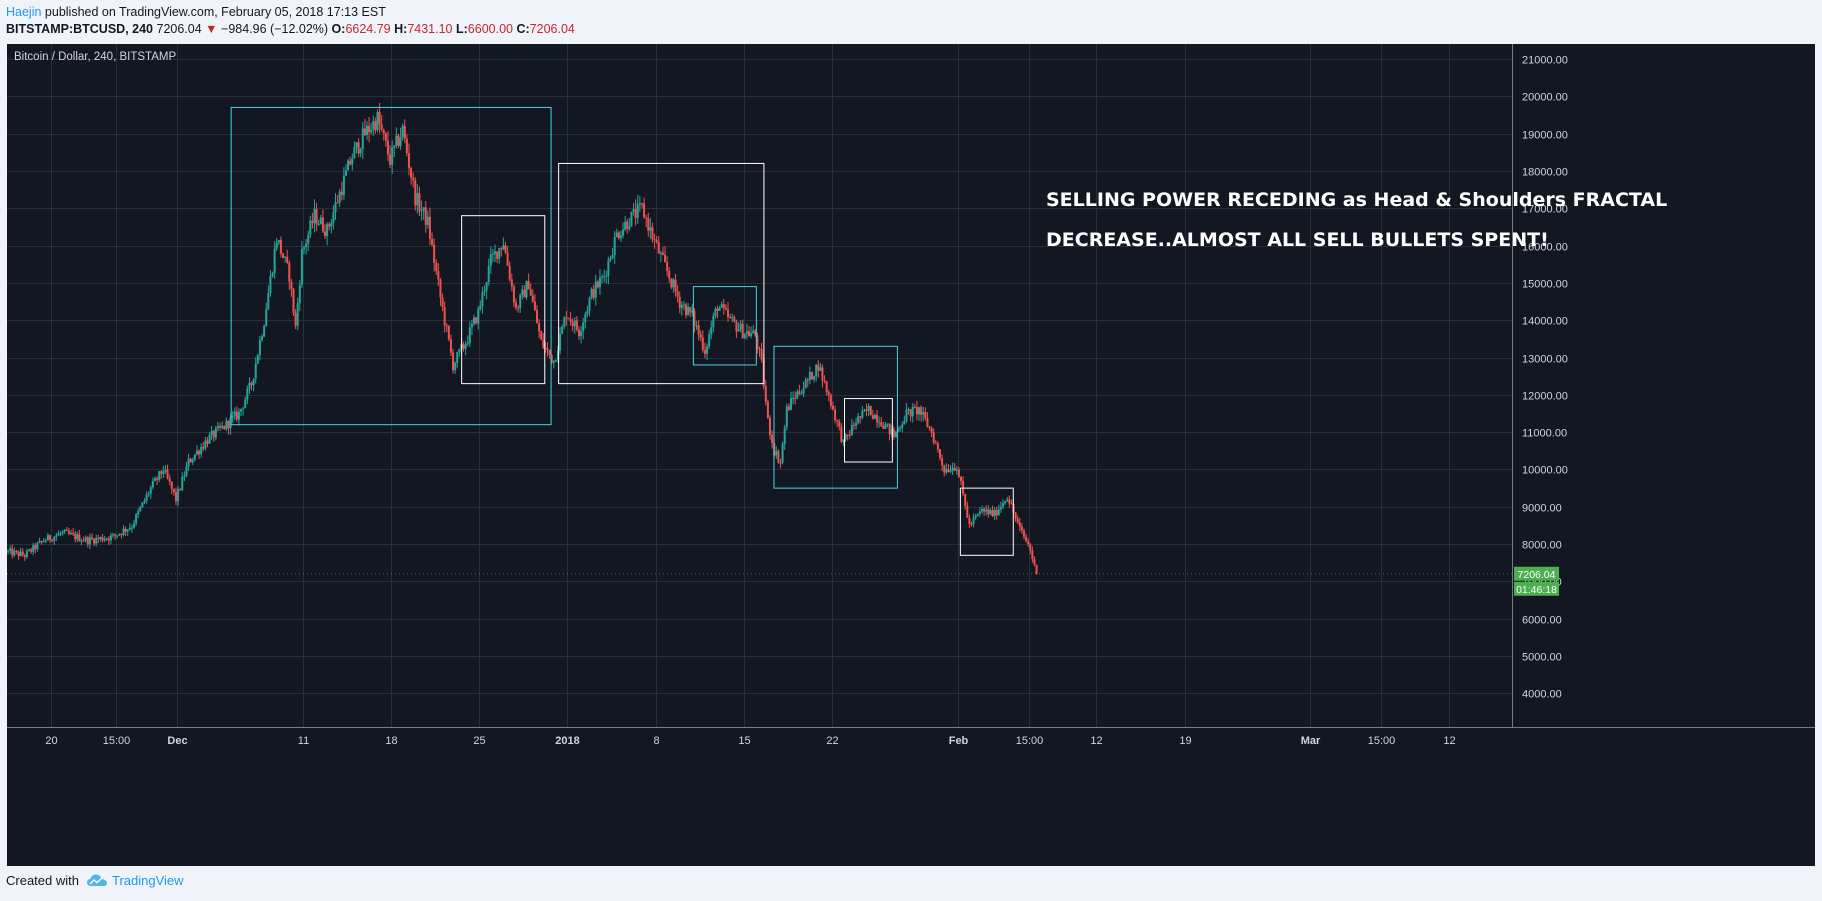 The width and height of the screenshot is (1822, 901). I want to click on low-value: 6600.00, so click(490, 29).